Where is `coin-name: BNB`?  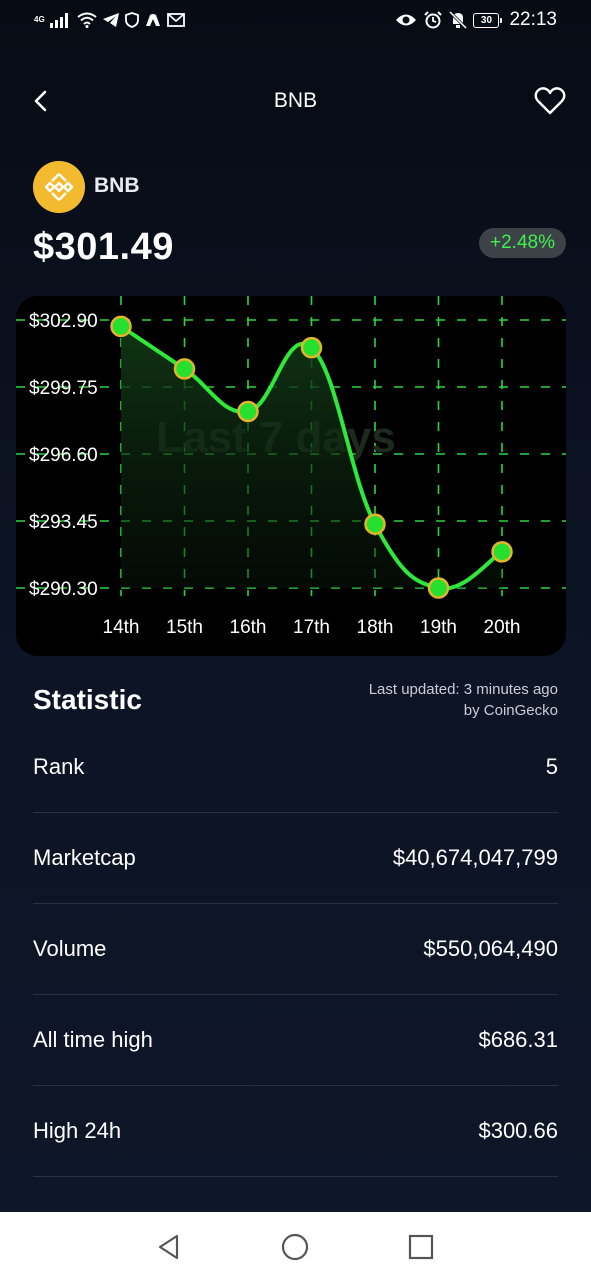
coin-name: BNB is located at coordinates (117, 185).